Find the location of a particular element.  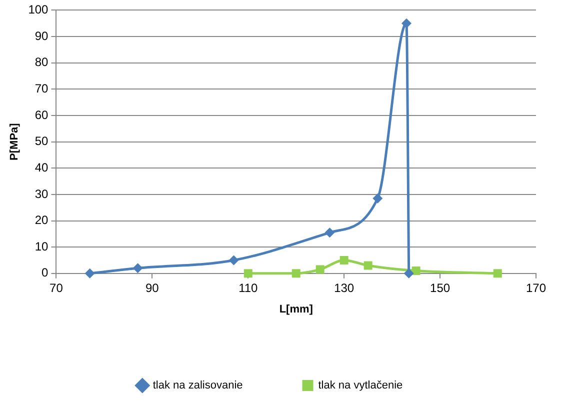

x-tick-label: 150 is located at coordinates (440, 287).